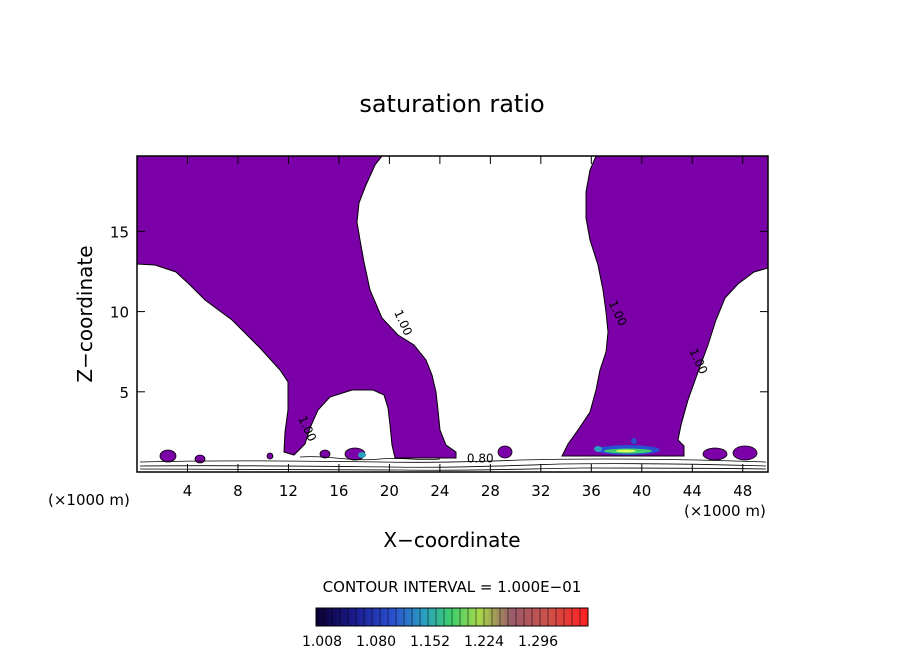 The width and height of the screenshot is (904, 654). What do you see at coordinates (188, 491) in the screenshot?
I see `x-tick-label: 4` at bounding box center [188, 491].